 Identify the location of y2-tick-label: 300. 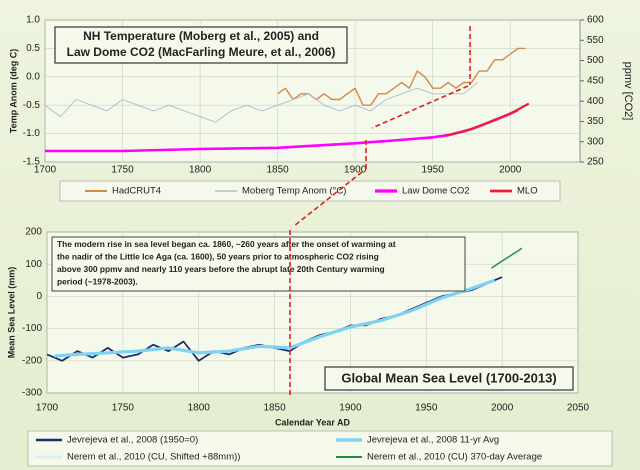
(595, 141).